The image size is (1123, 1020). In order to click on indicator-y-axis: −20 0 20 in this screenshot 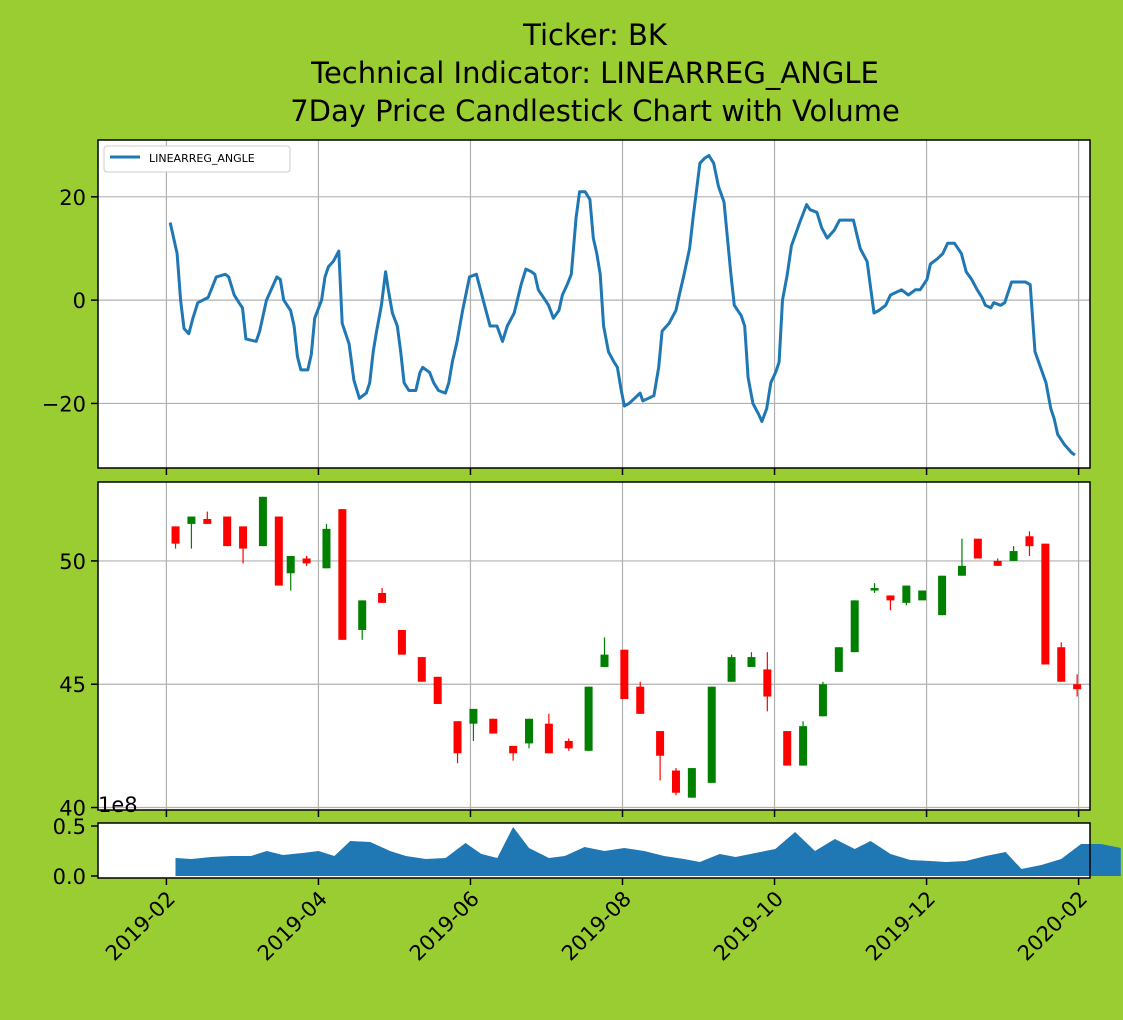, I will do `click(70, 301)`.